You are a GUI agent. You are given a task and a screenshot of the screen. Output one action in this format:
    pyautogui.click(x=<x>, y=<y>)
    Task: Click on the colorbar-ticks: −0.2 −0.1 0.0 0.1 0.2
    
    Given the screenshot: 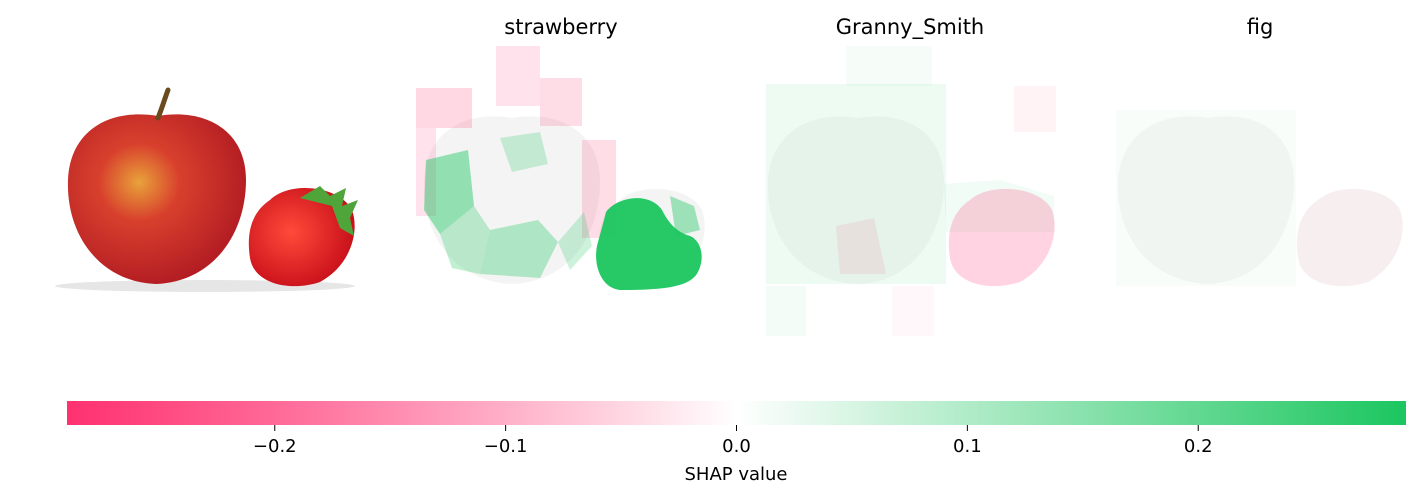 What is the action you would take?
    pyautogui.click(x=733, y=441)
    